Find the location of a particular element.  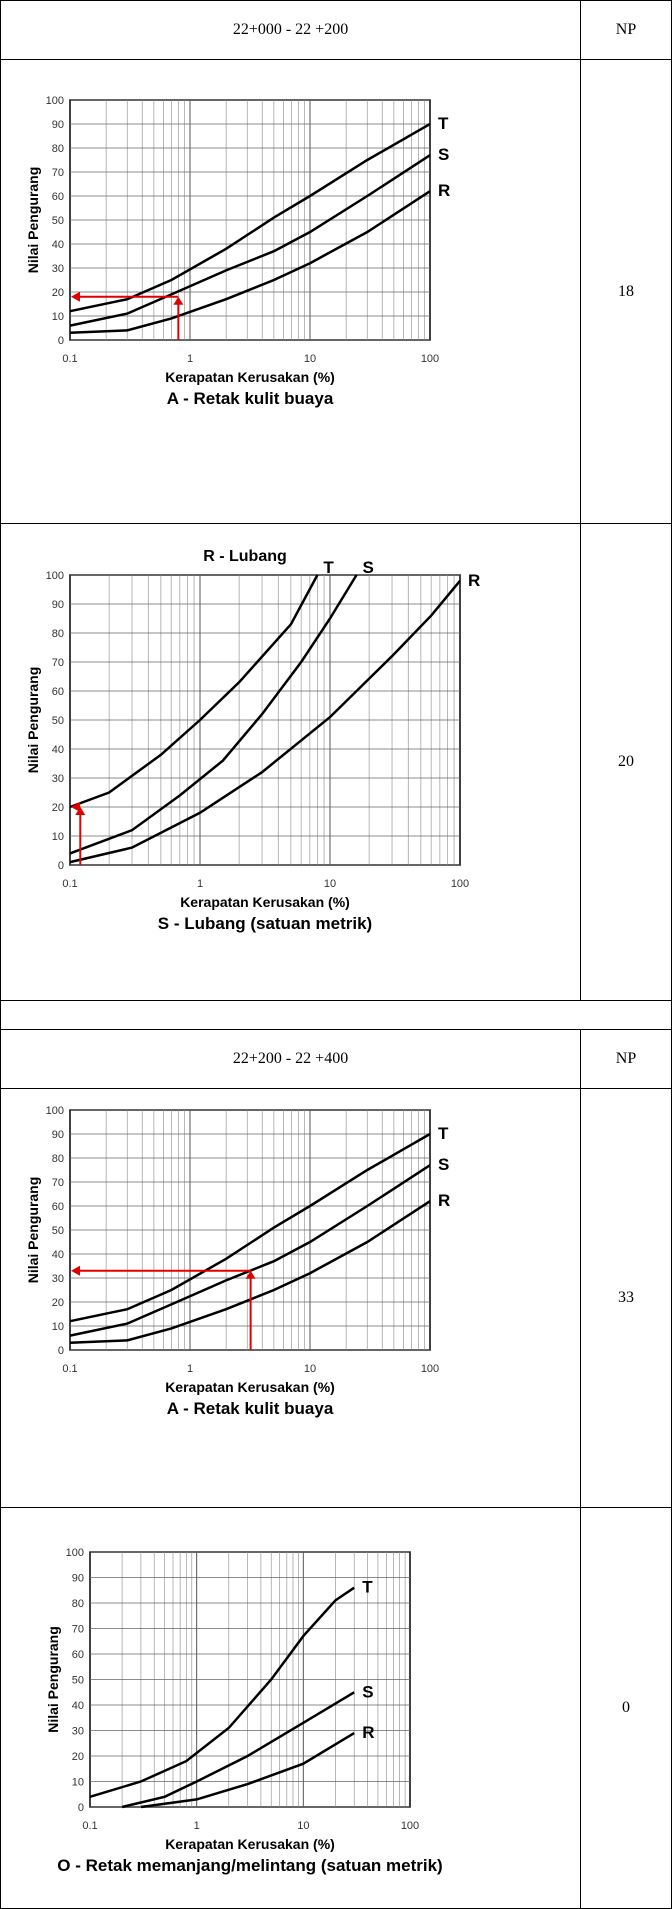

spacer-row is located at coordinates (336, 1015).